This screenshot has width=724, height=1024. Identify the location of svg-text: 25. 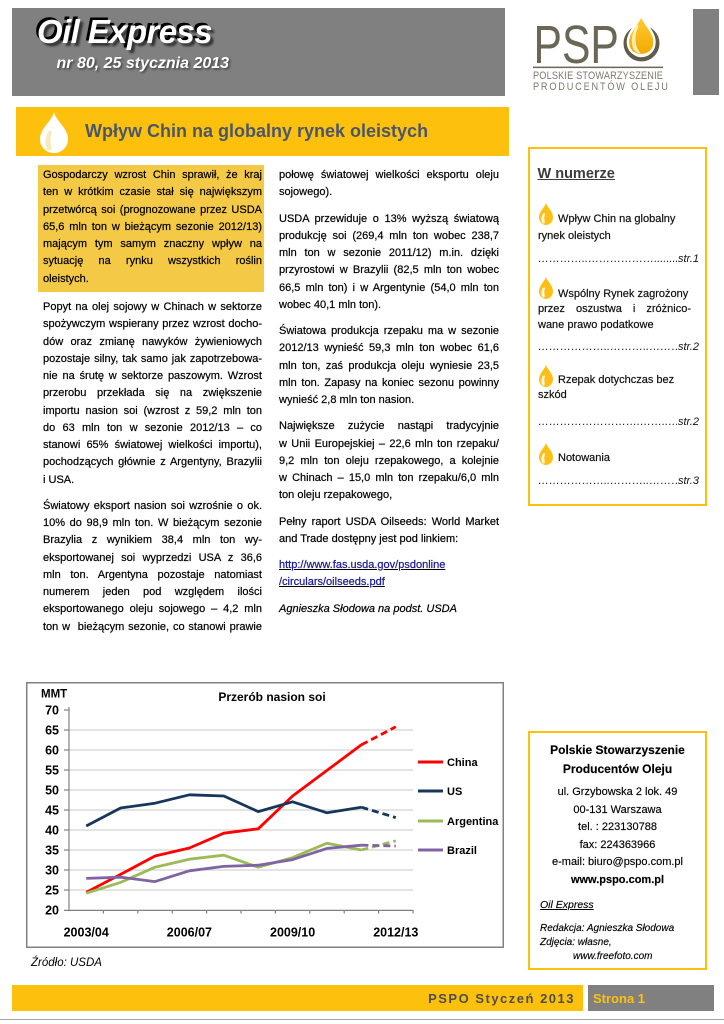
(52, 890).